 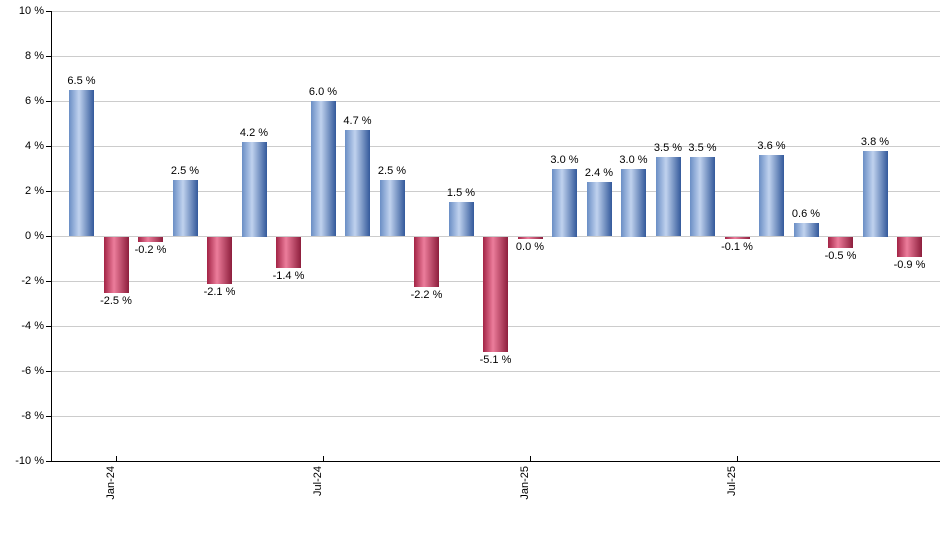 What do you see at coordinates (461, 193) in the screenshot?
I see `bar-value-label: 1.5 %` at bounding box center [461, 193].